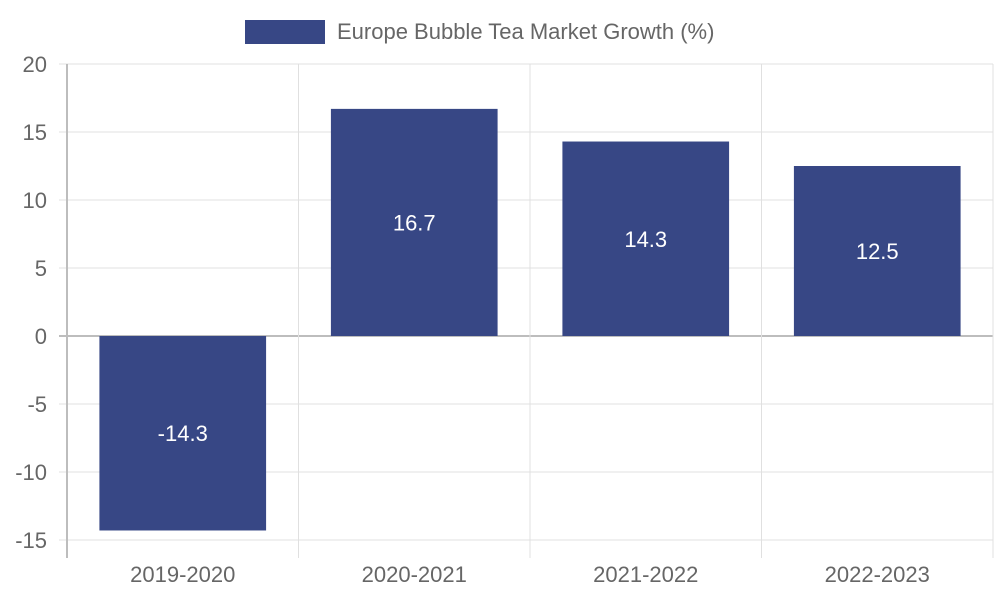  I want to click on legend: Europe Bubble Tea Market Growth (%), so click(479, 31).